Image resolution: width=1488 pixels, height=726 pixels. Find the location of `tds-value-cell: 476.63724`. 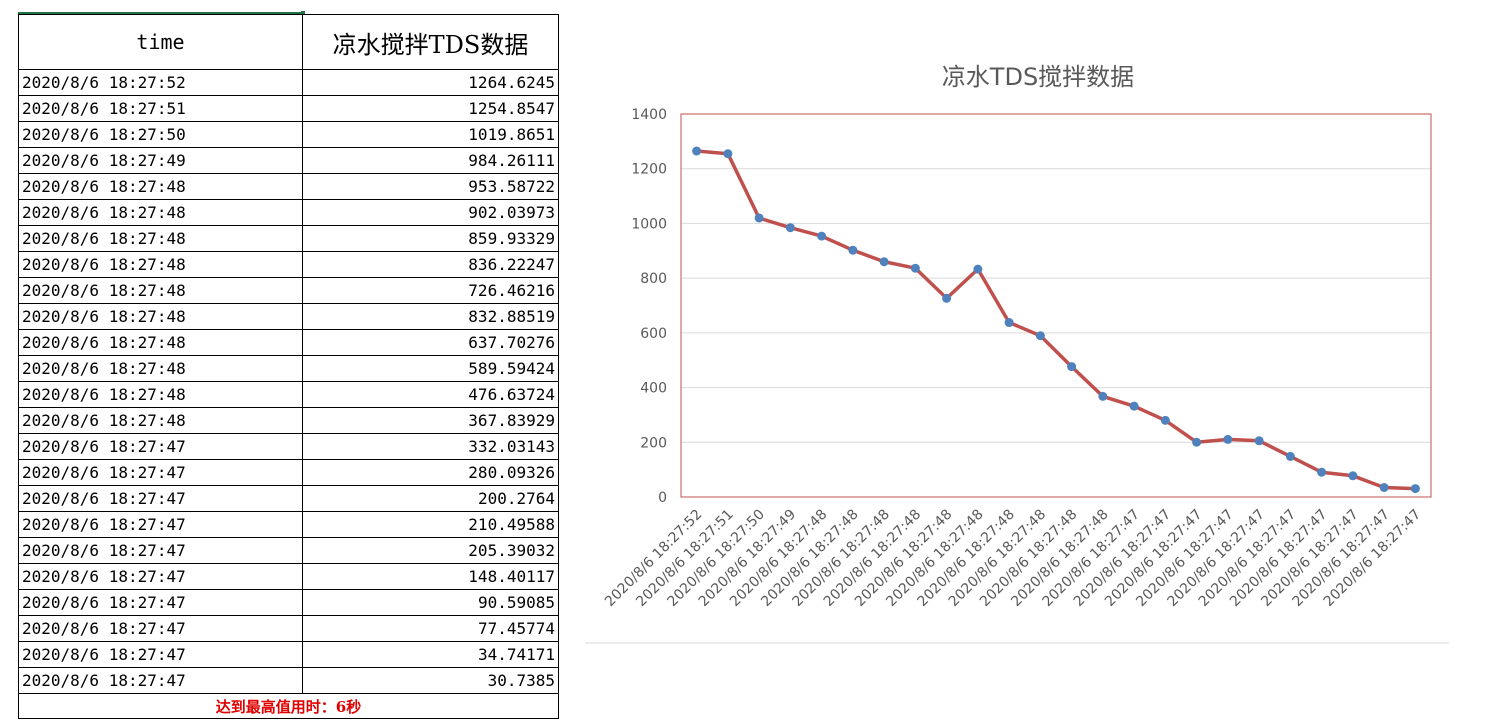

tds-value-cell: 476.63724 is located at coordinates (430, 394).